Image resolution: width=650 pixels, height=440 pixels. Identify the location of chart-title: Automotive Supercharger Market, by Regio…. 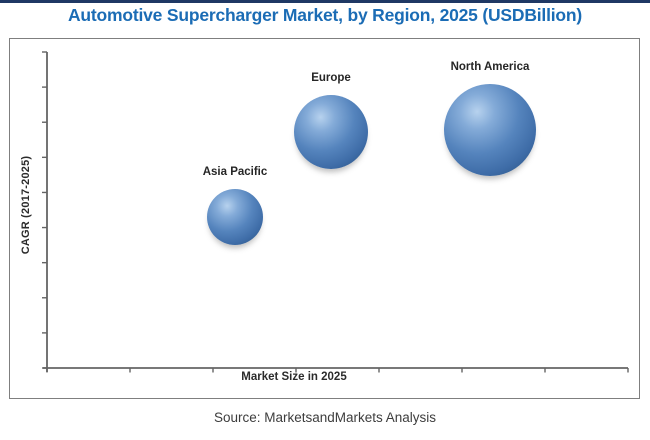
(325, 15).